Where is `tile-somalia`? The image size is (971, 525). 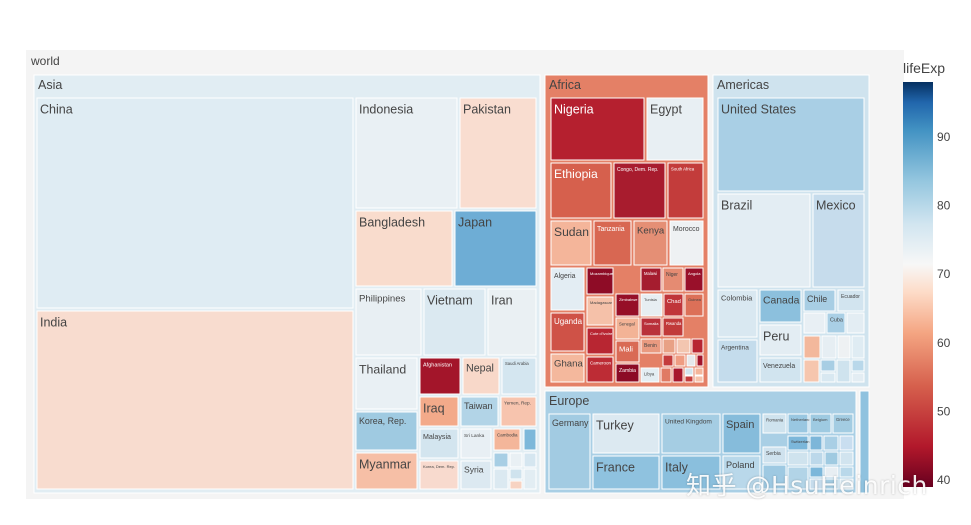 tile-somalia is located at coordinates (651, 327).